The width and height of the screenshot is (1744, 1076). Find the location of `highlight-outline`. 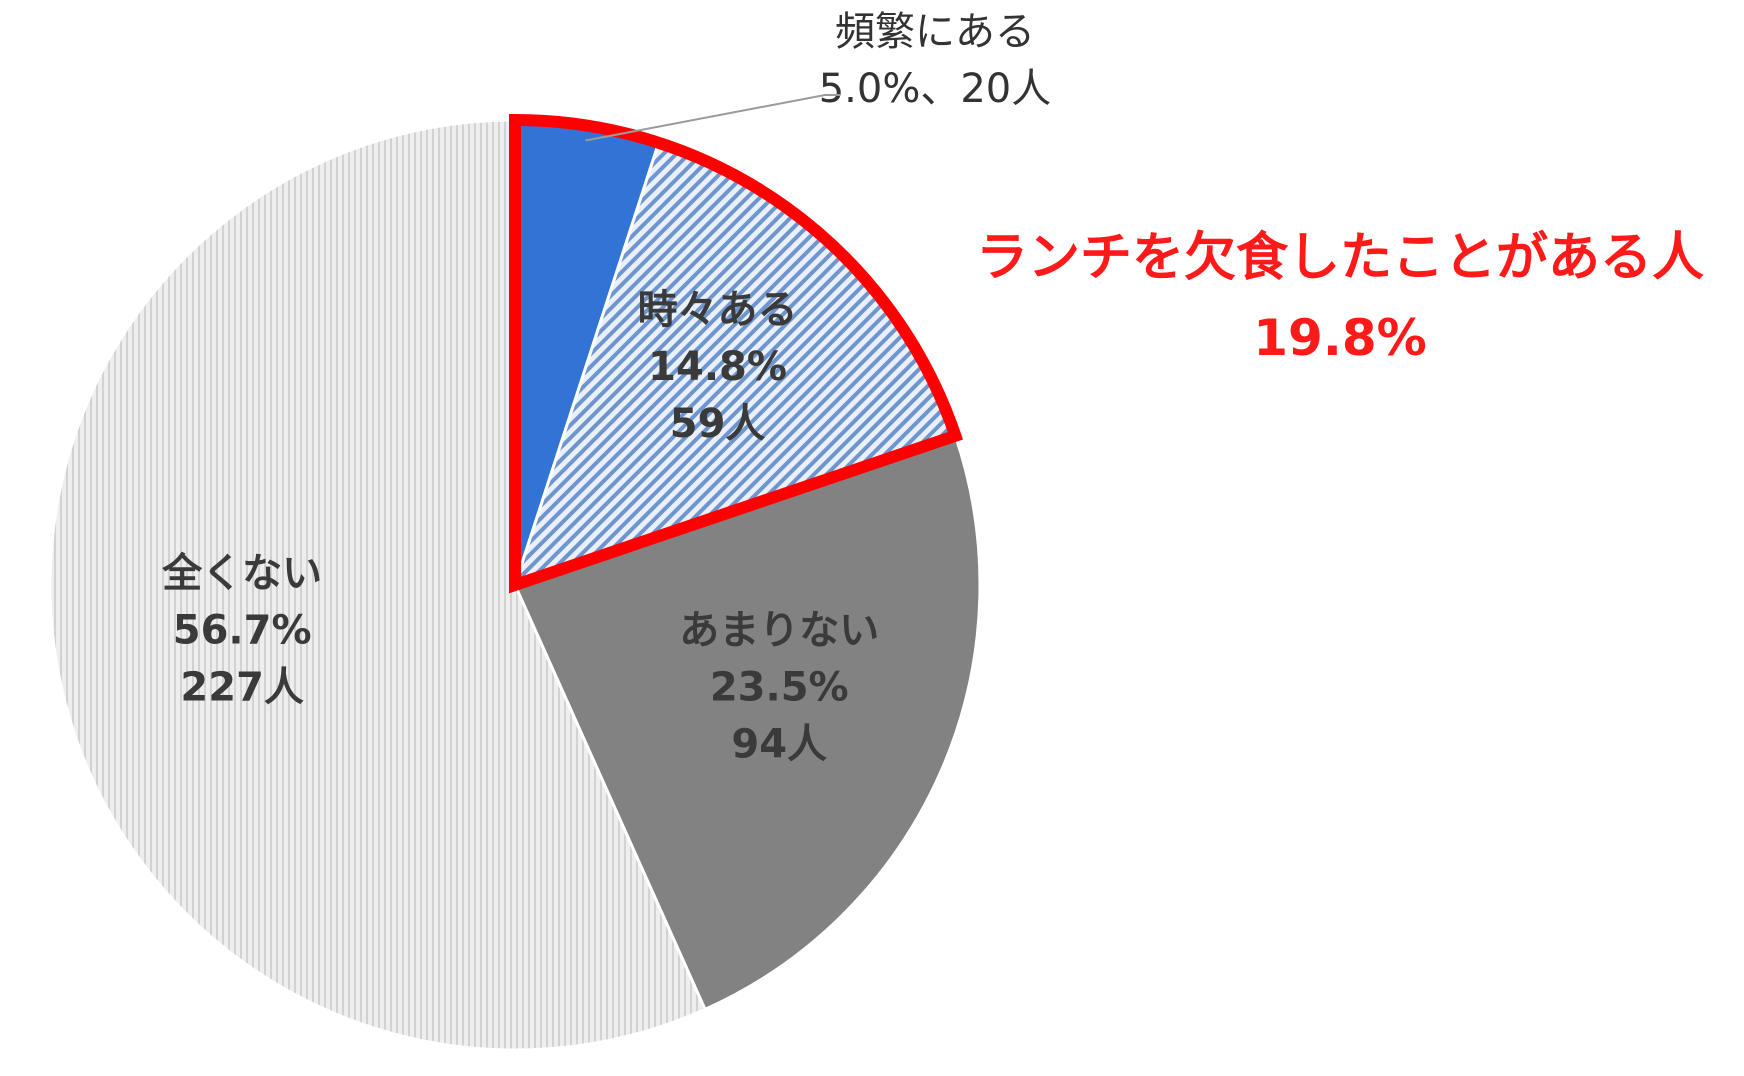

highlight-outline is located at coordinates (736, 353).